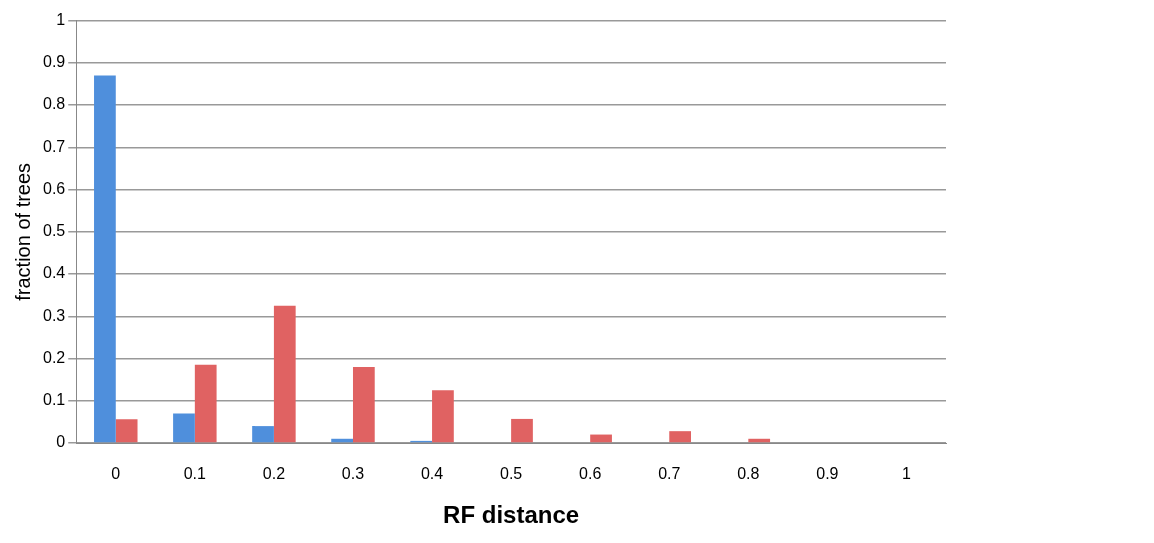 The height and width of the screenshot is (543, 1154). I want to click on x-tick-label: 0.9, so click(827, 474).